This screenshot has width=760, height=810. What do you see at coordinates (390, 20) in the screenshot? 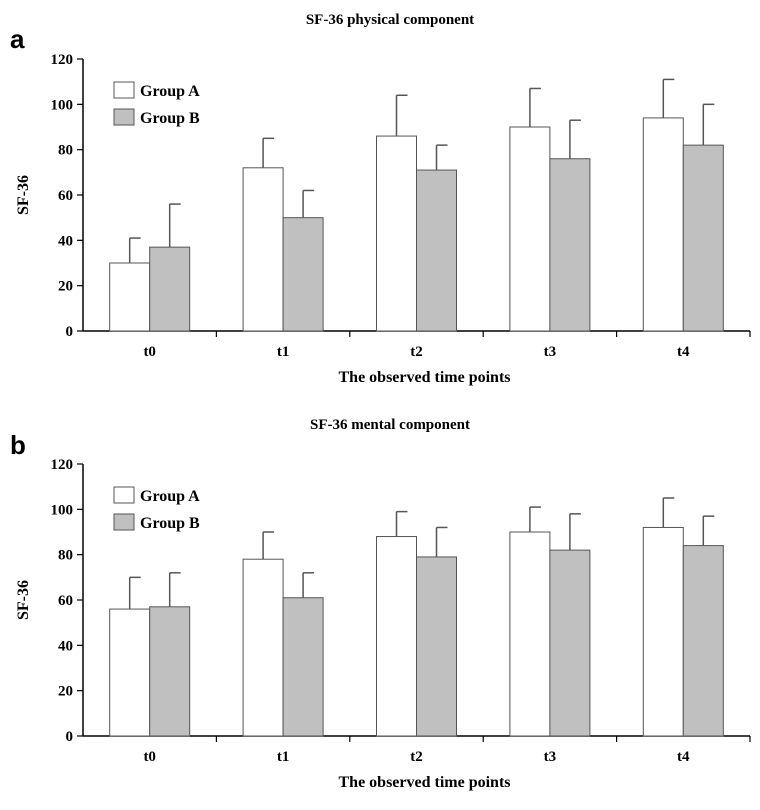
I see `chart-title: SF-36 physical component` at bounding box center [390, 20].